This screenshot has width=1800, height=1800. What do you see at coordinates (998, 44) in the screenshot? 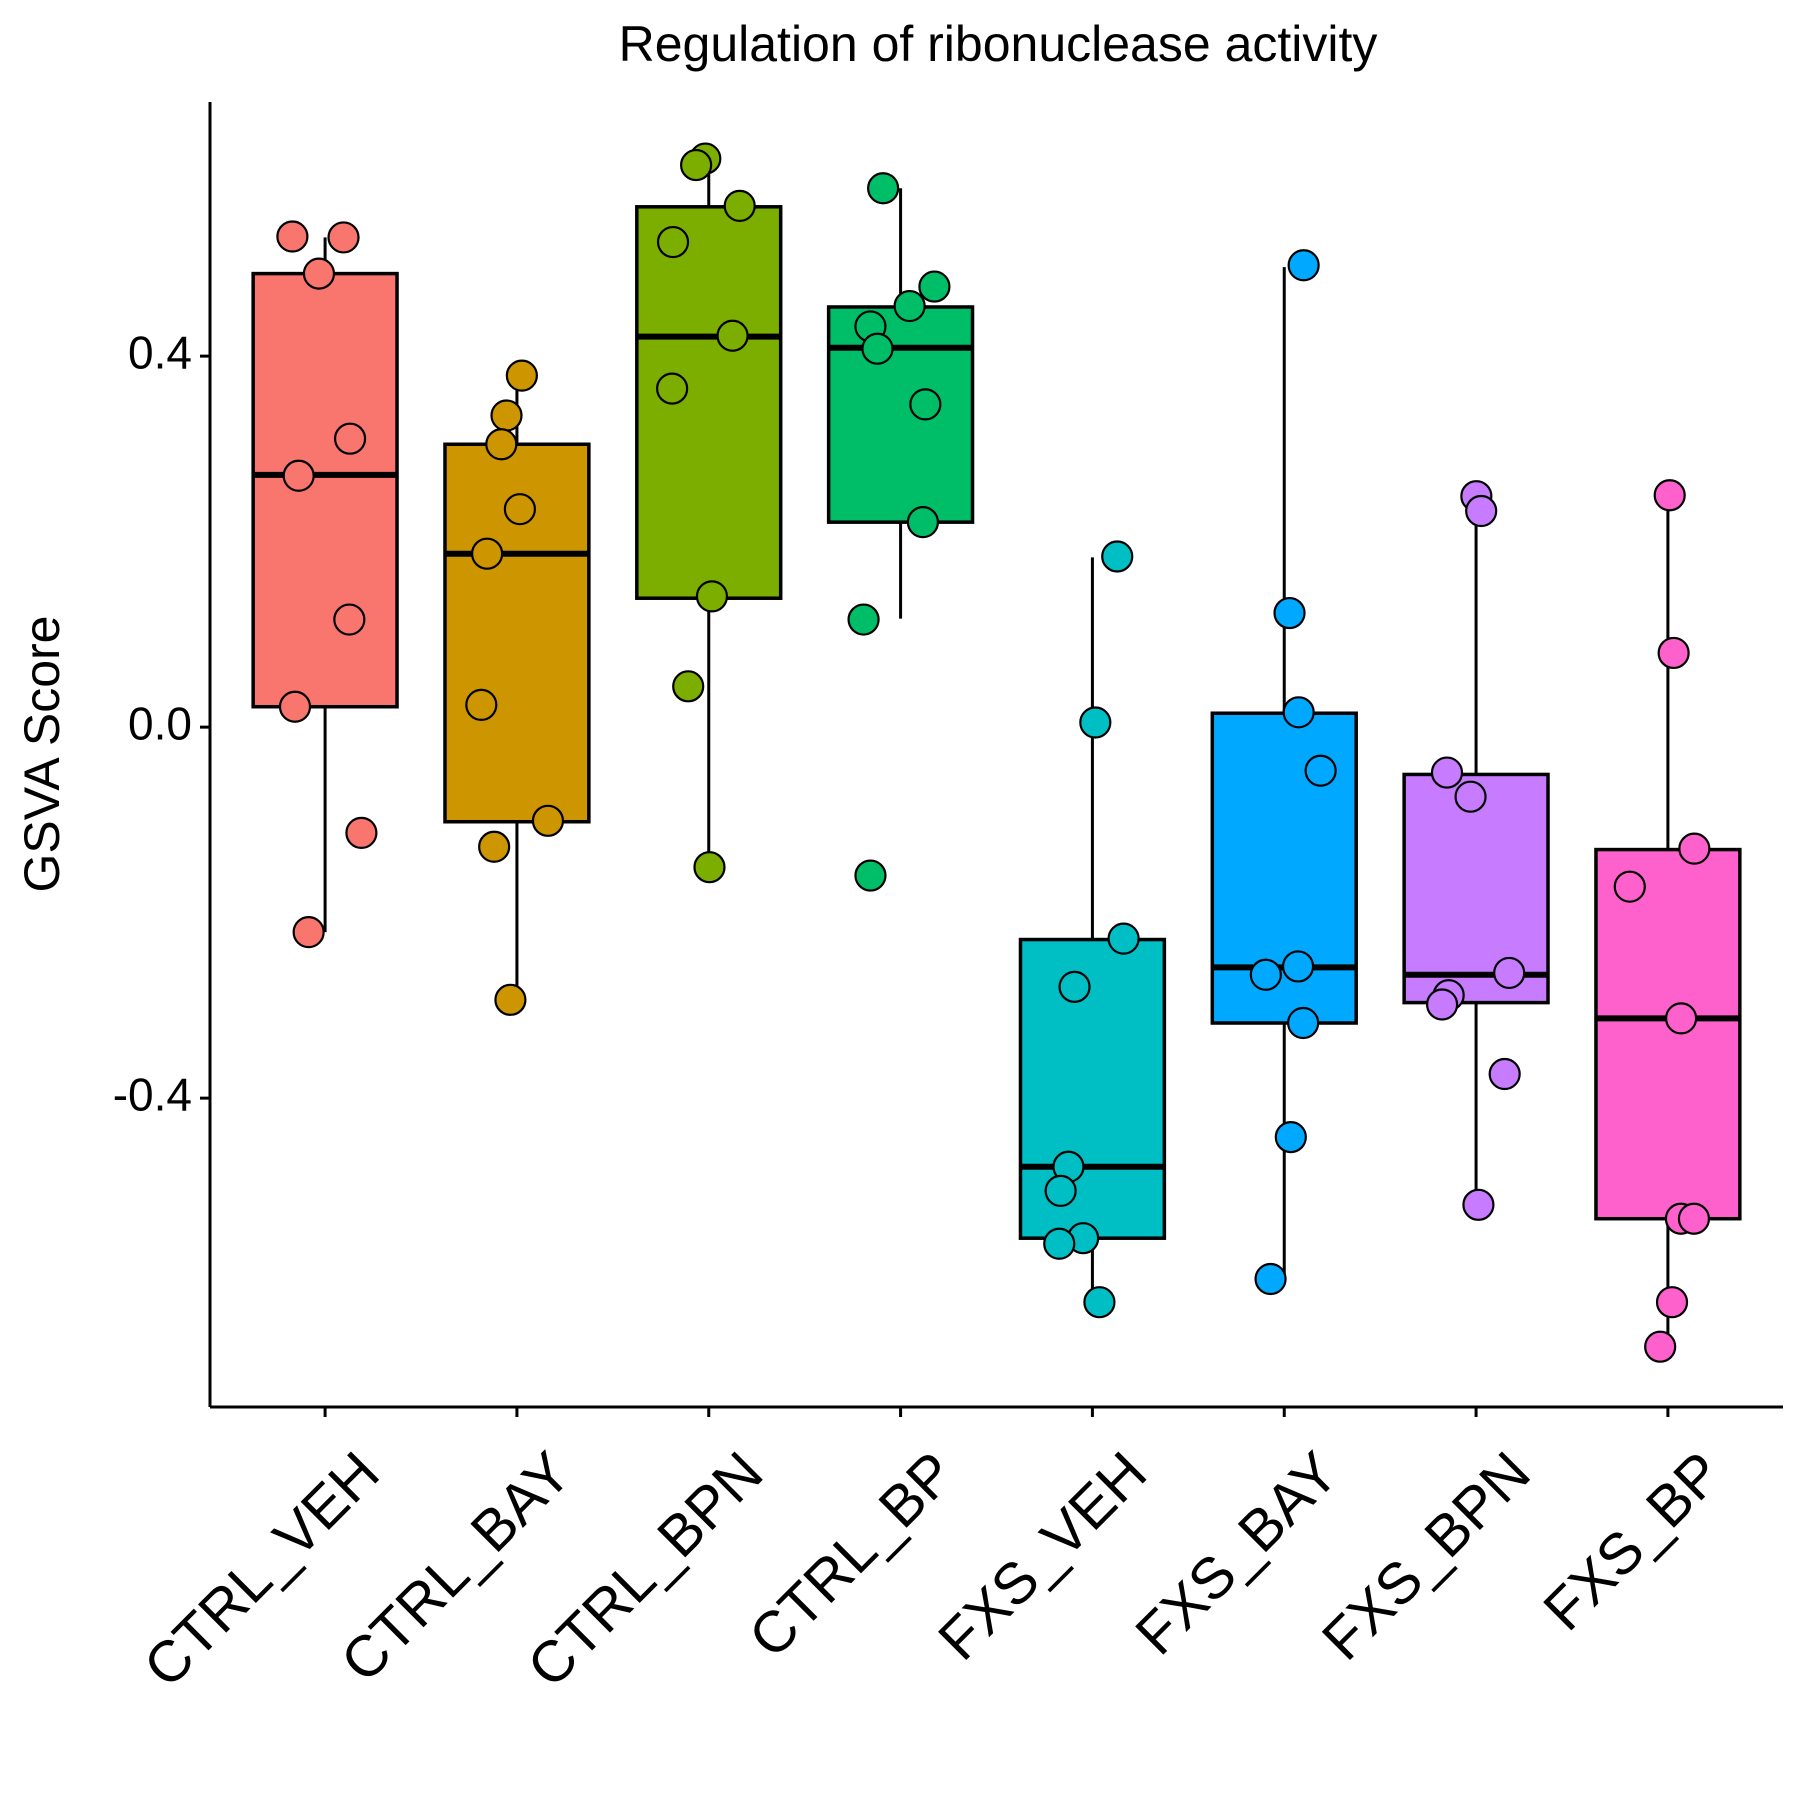
I see `chart-title: Regulation of ribonuclease activity` at bounding box center [998, 44].